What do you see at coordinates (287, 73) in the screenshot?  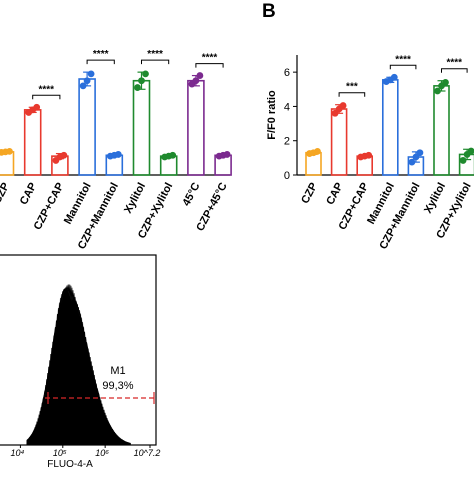 I see `y-tick-label: 6` at bounding box center [287, 73].